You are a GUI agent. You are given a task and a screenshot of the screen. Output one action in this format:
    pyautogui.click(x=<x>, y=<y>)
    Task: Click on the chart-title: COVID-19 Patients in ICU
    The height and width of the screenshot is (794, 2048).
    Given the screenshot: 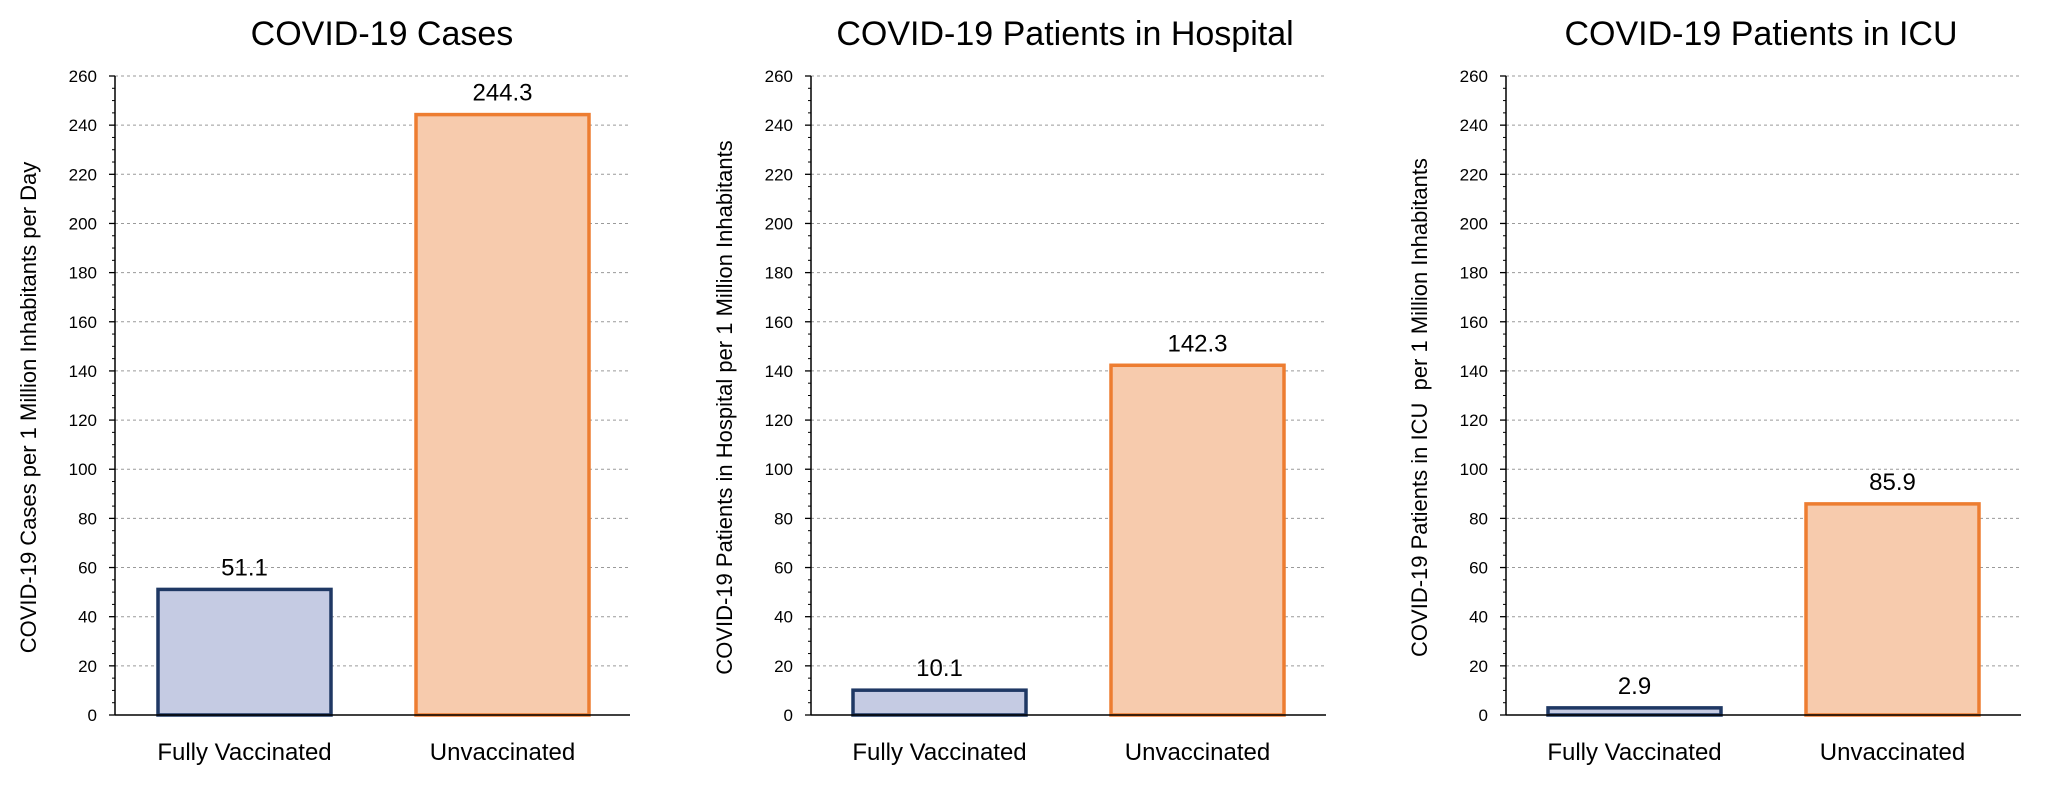 What is the action you would take?
    pyautogui.click(x=1760, y=34)
    